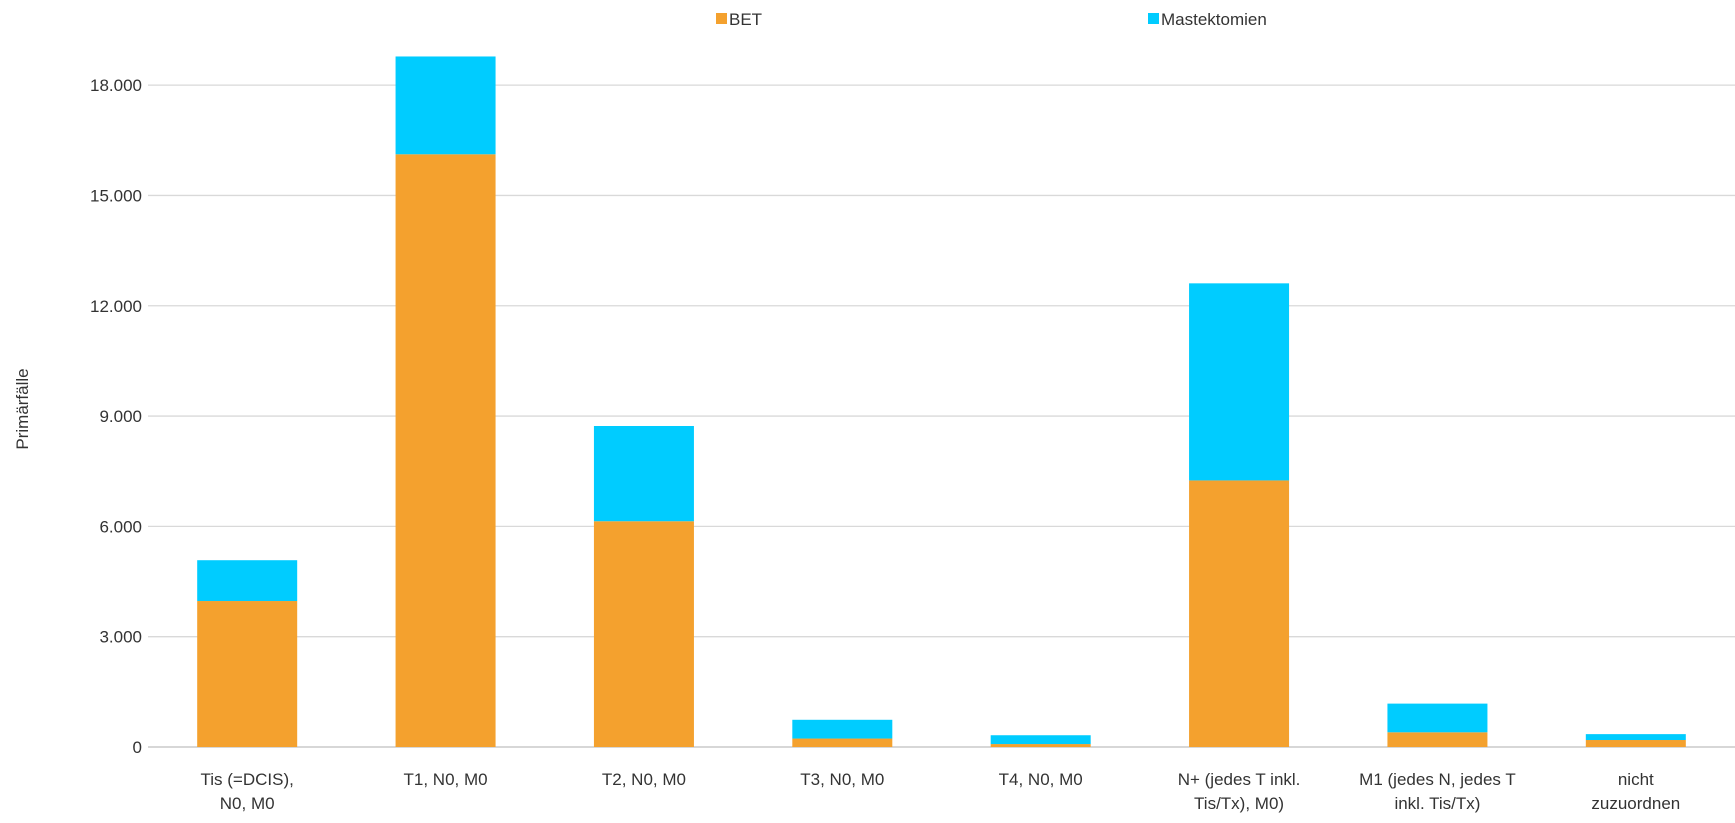 The height and width of the screenshot is (823, 1735). What do you see at coordinates (247, 803) in the screenshot?
I see `x-tick-label: N0, M0` at bounding box center [247, 803].